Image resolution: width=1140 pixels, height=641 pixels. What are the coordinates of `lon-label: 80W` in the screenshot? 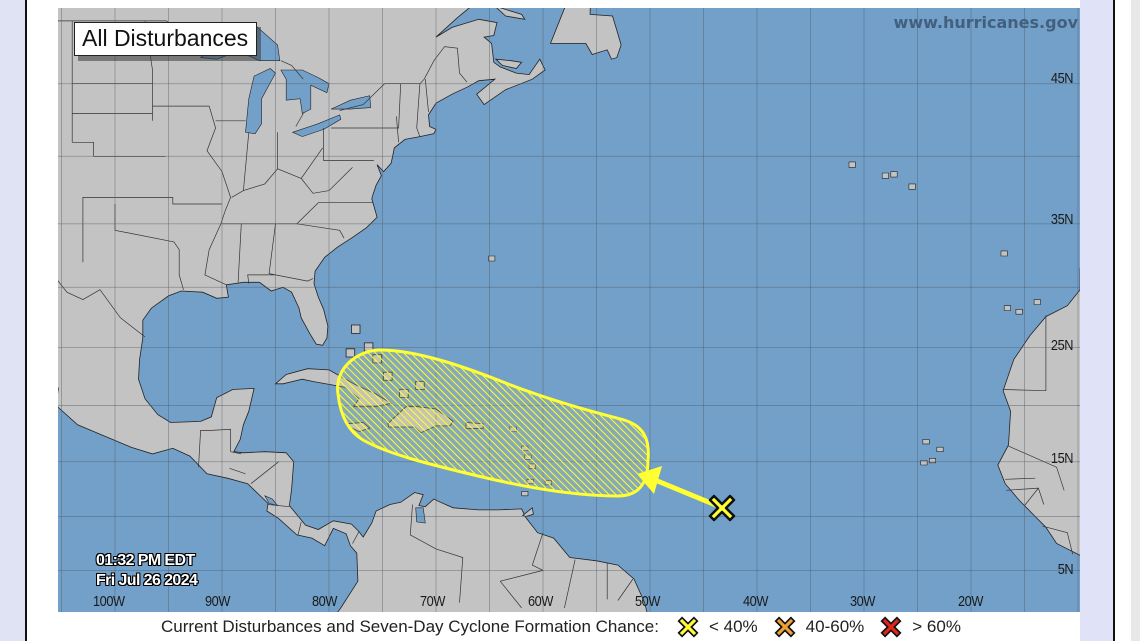 It's located at (324, 601).